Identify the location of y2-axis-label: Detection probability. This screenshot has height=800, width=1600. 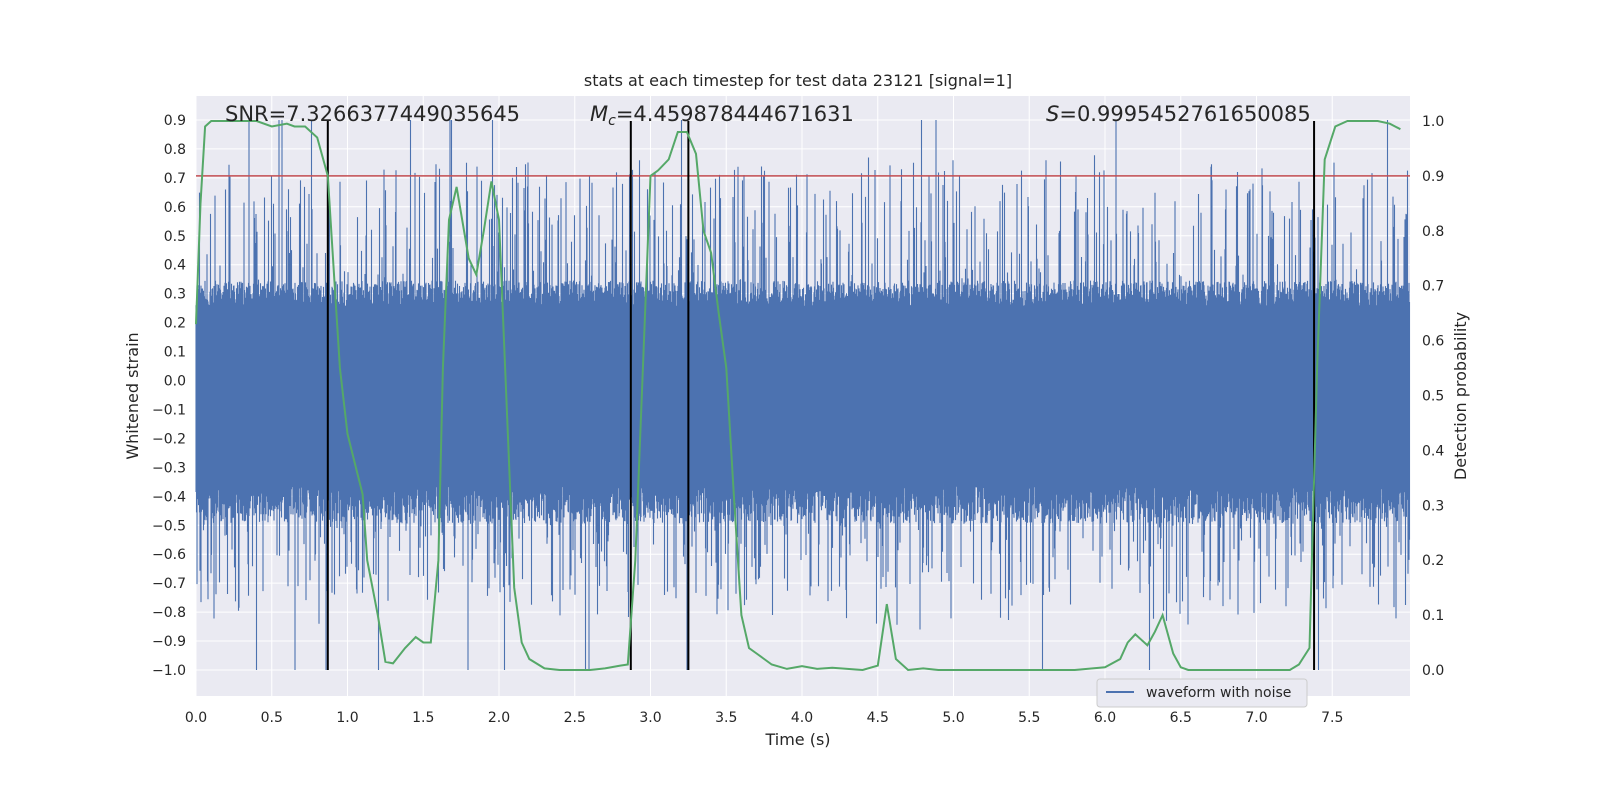
(1460, 396).